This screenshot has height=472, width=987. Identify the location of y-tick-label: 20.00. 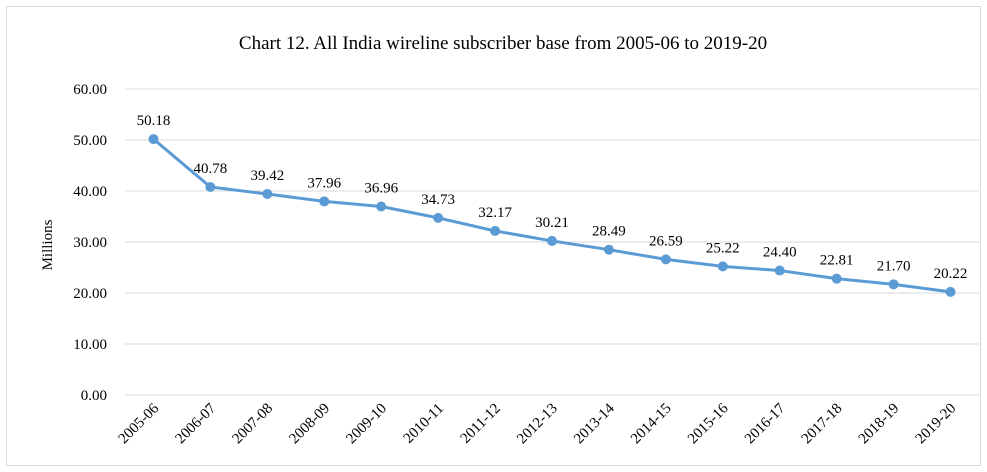
(90, 294).